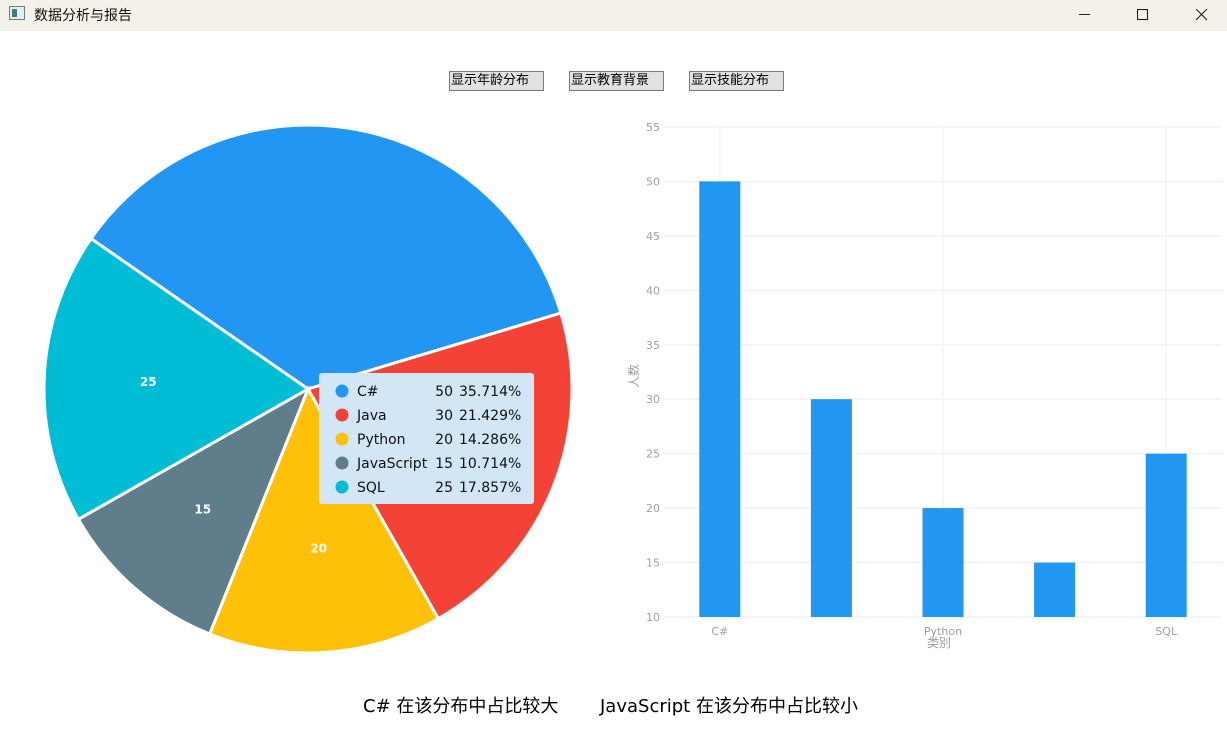  I want to click on pie-slice-value-label: 20, so click(318, 549).